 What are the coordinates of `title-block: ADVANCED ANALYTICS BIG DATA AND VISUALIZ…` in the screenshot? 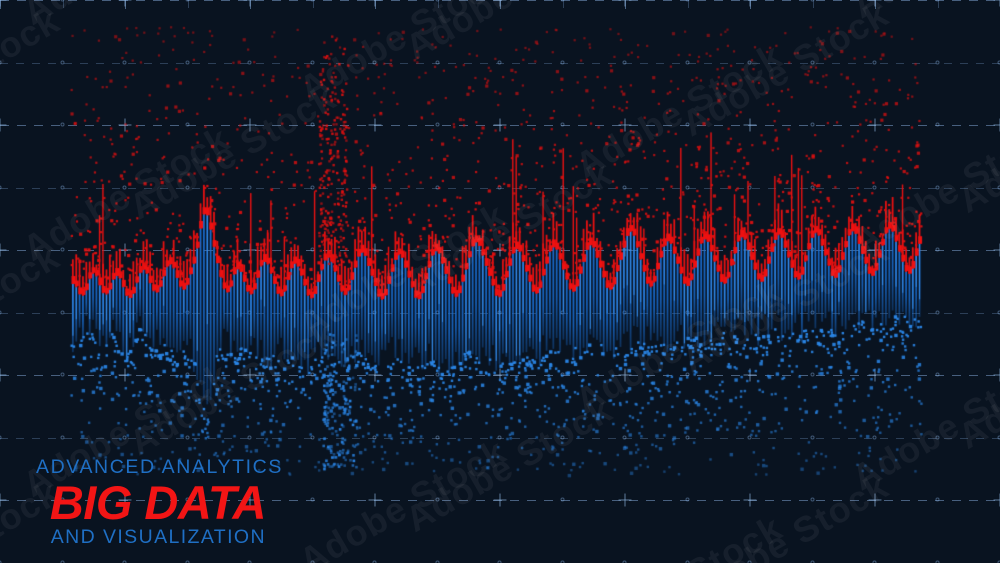 It's located at (159, 502).